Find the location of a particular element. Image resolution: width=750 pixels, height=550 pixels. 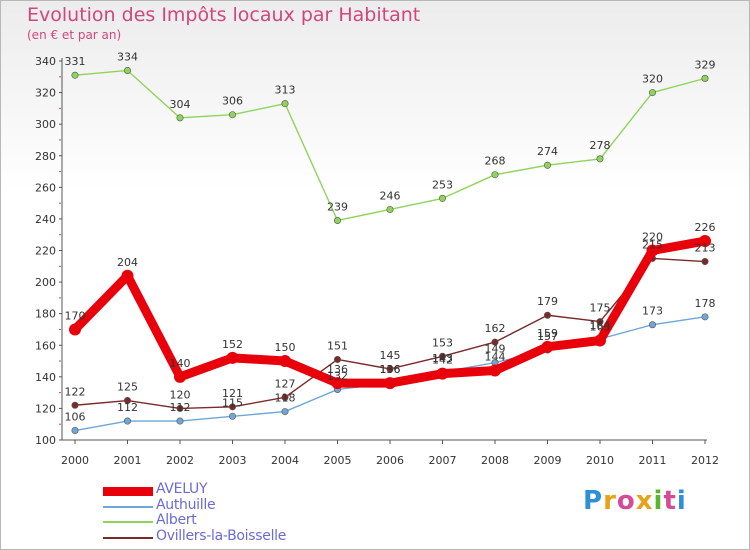

logo-letter: o is located at coordinates (626, 501).